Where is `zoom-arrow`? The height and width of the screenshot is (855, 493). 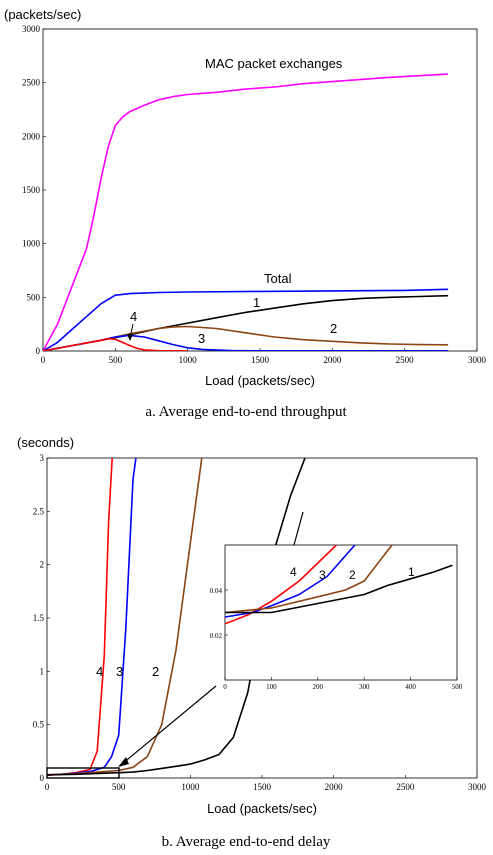 zoom-arrow is located at coordinates (169, 725).